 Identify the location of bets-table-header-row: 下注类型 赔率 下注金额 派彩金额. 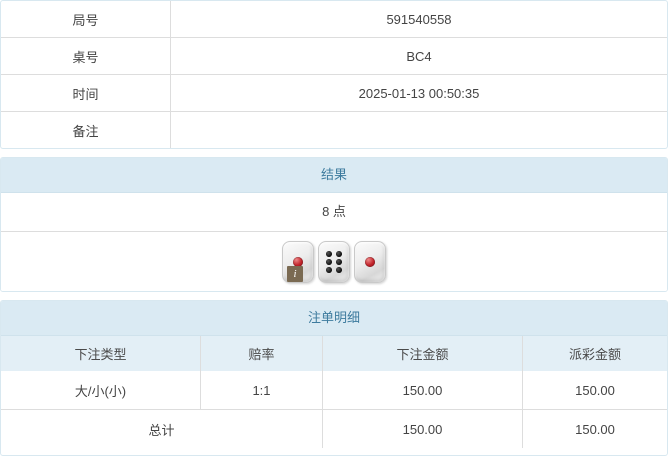
(334, 353).